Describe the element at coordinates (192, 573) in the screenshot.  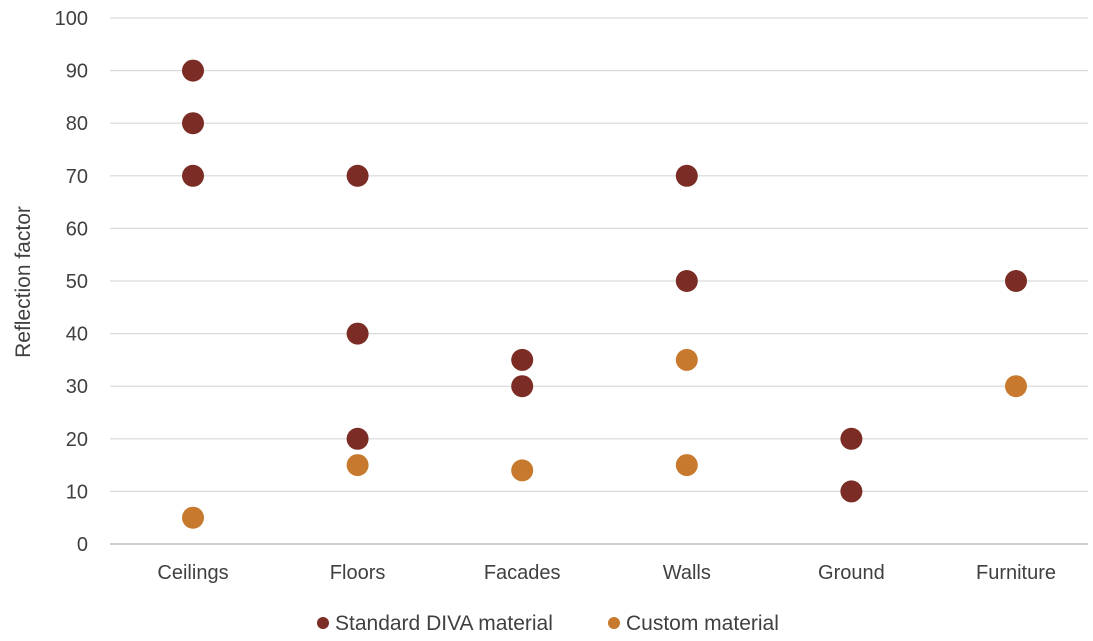
I see `x-tick-label: Ceilings` at that location.